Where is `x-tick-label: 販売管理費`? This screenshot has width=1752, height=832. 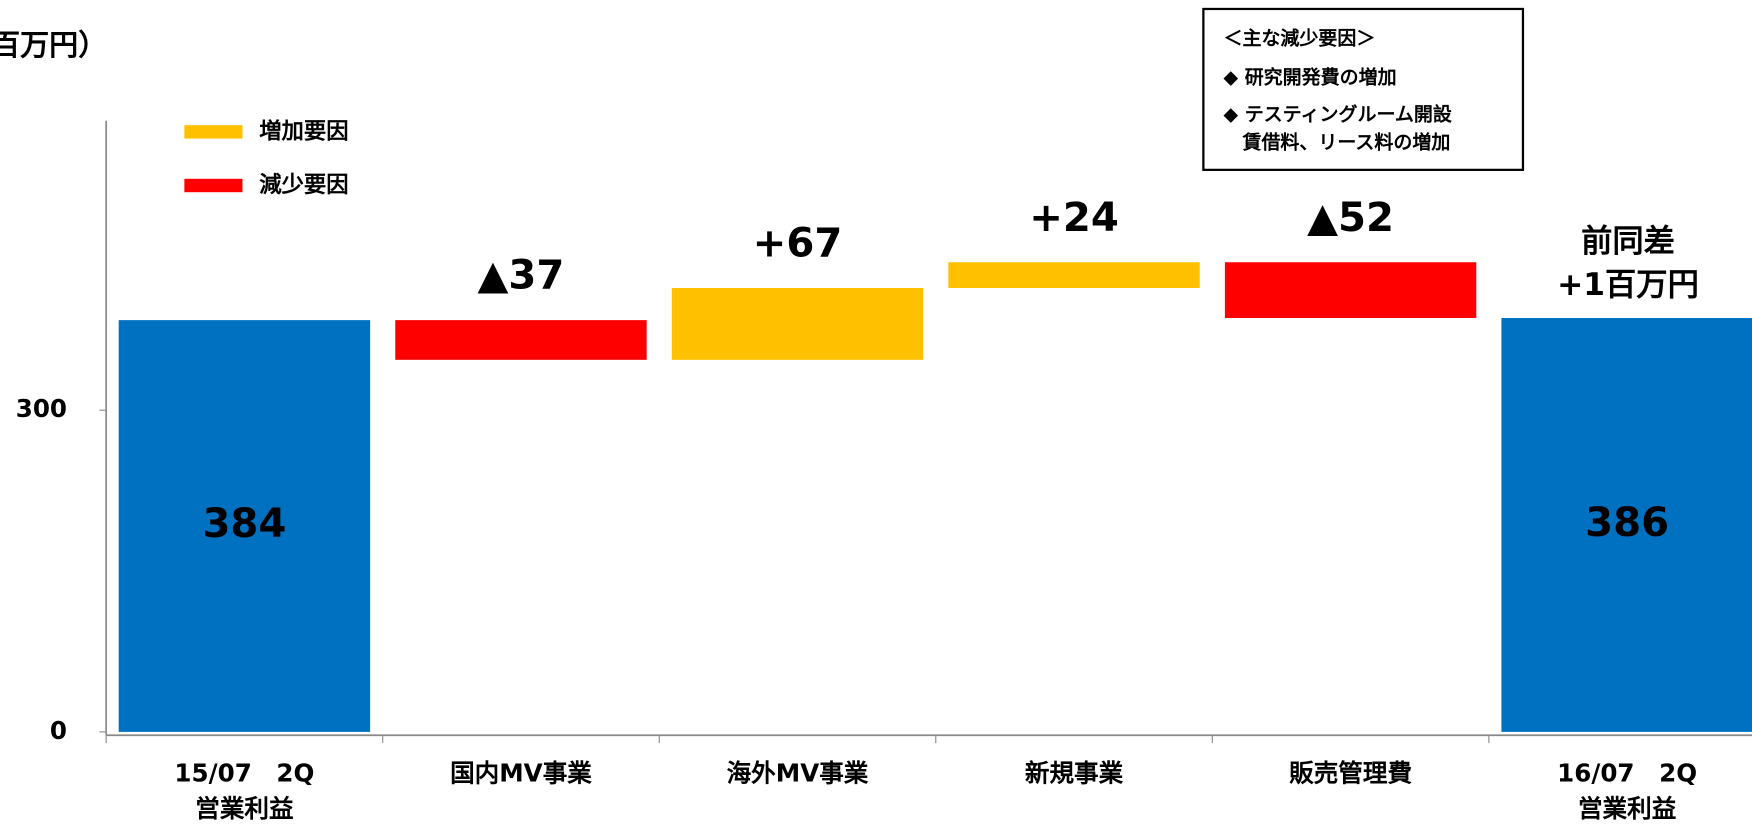 x-tick-label: 販売管理費 is located at coordinates (1350, 772).